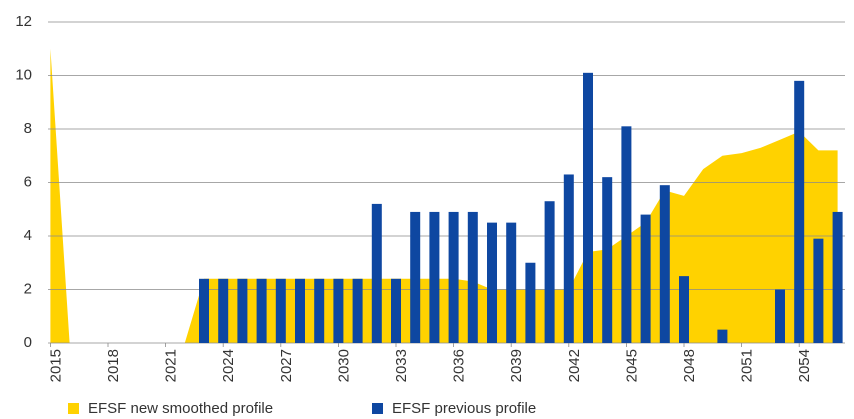 This screenshot has height=419, width=854. What do you see at coordinates (228, 365) in the screenshot?
I see `x-tick-label: 2024` at bounding box center [228, 365].